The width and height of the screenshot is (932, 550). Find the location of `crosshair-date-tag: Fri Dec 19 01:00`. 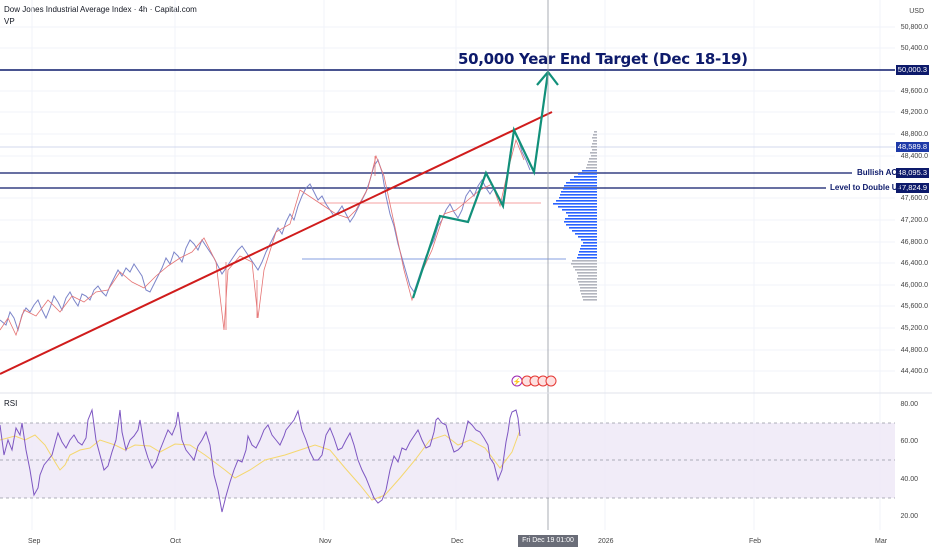

crosshair-date-tag: Fri Dec 19 01:00 is located at coordinates (548, 541).